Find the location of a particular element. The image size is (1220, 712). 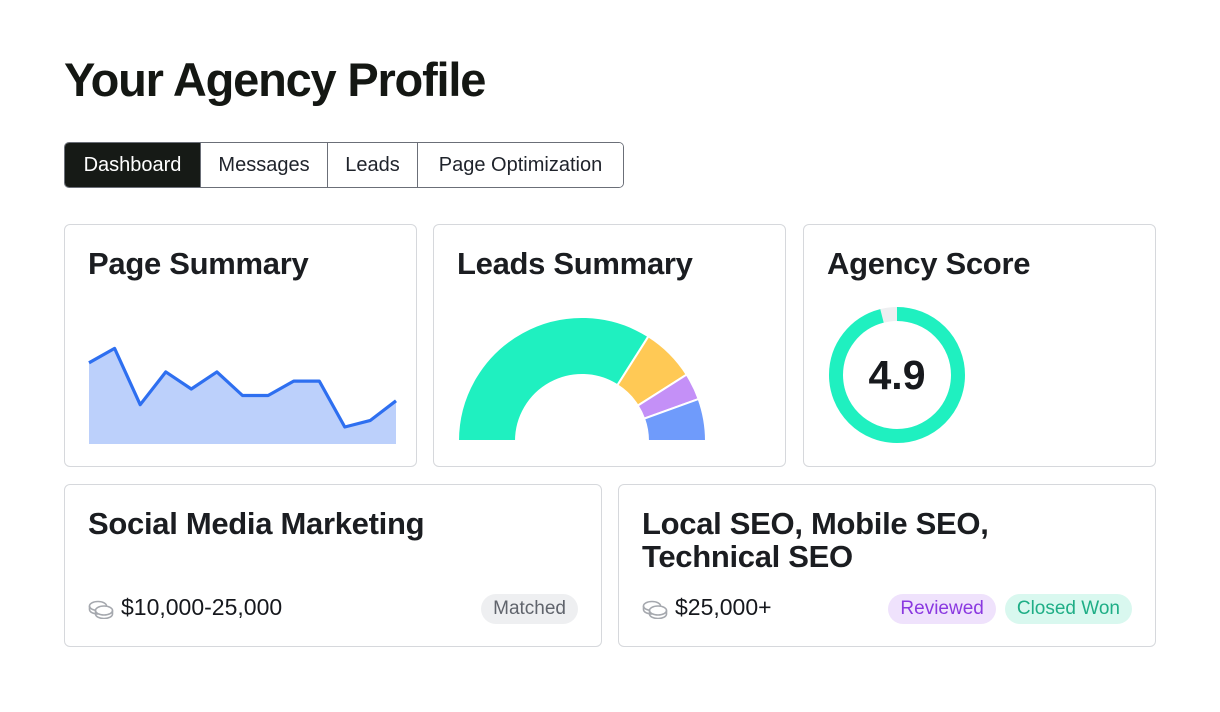

page-summary-chart is located at coordinates (242, 395).